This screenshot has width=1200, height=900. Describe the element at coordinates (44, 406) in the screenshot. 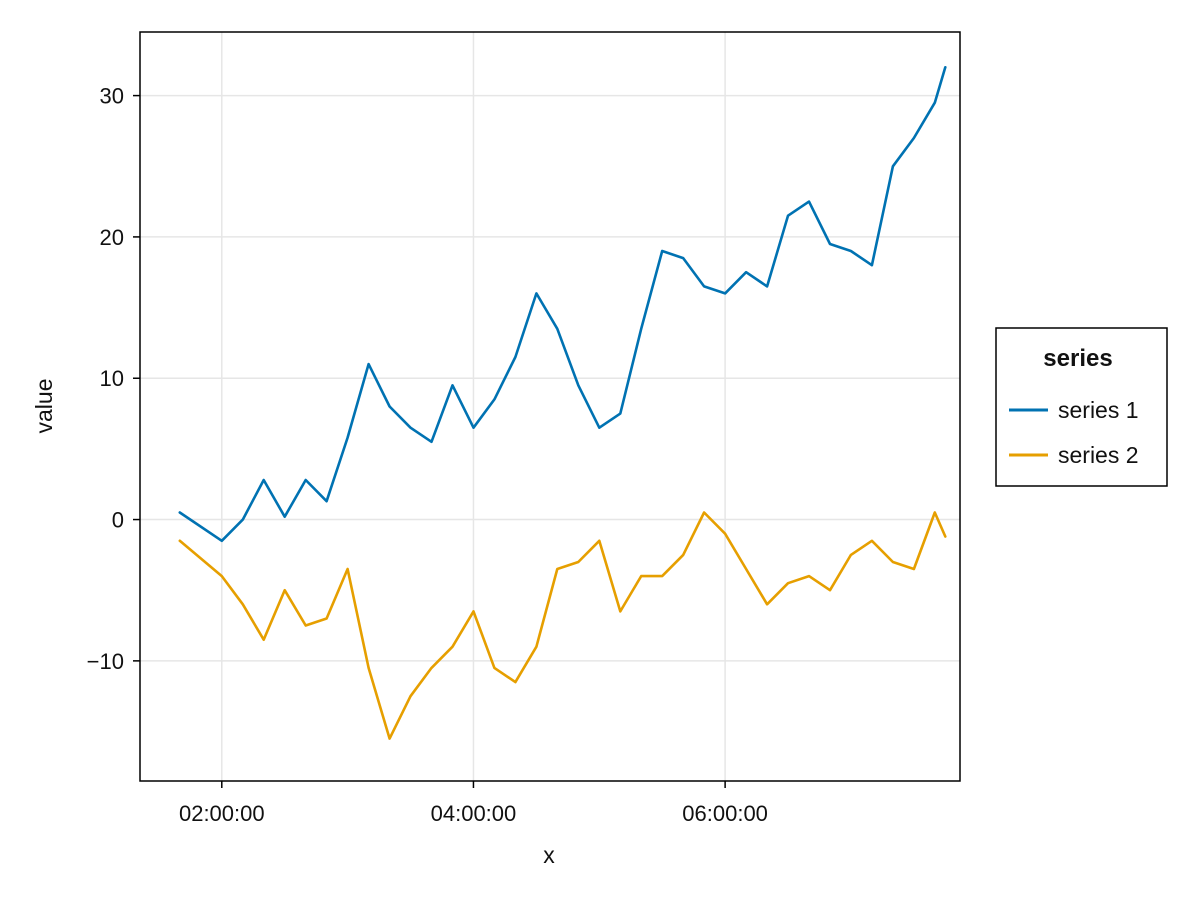

I see `y-axis-title: value` at that location.